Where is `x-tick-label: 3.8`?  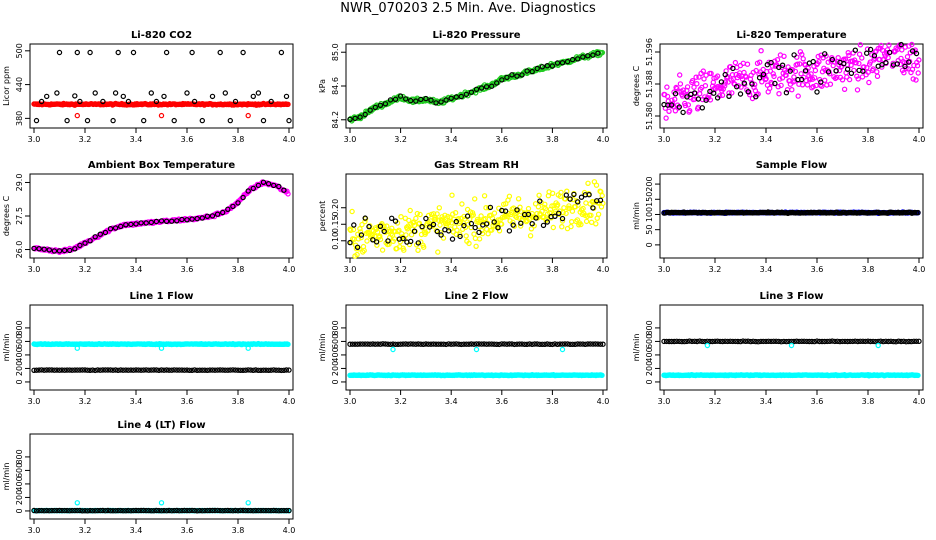 x-tick-label: 3.8 is located at coordinates (868, 269).